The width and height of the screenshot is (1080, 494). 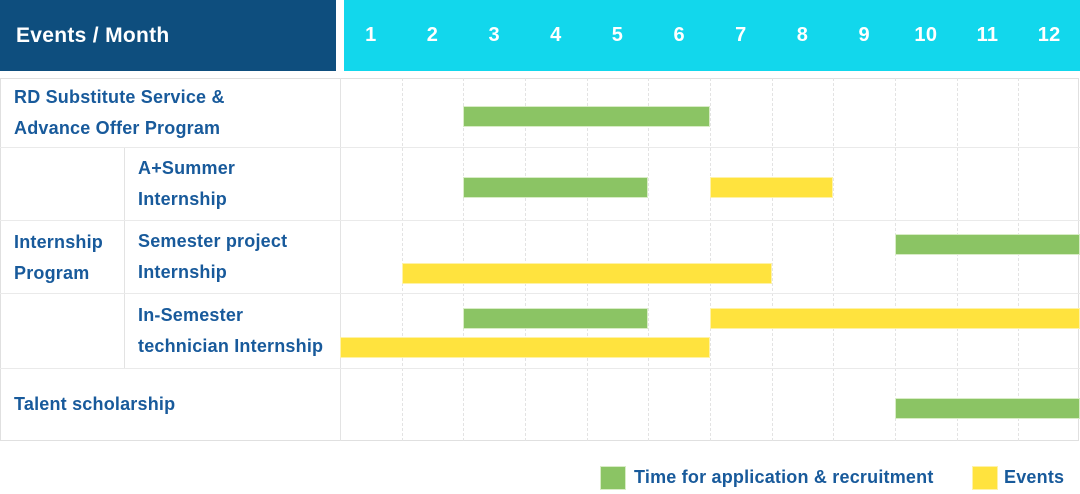 What do you see at coordinates (987, 244) in the screenshot?
I see `gantt-bar-application-semester-project-internship` at bounding box center [987, 244].